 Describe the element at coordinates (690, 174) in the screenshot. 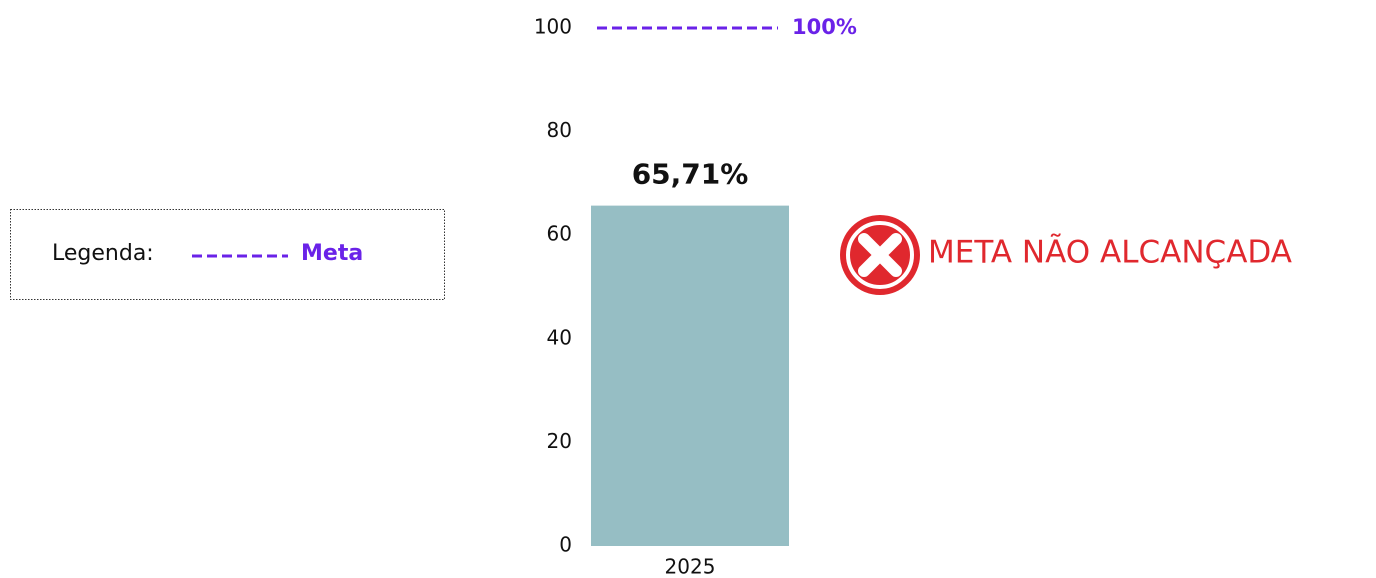

I see `value-label: 65,71%` at that location.